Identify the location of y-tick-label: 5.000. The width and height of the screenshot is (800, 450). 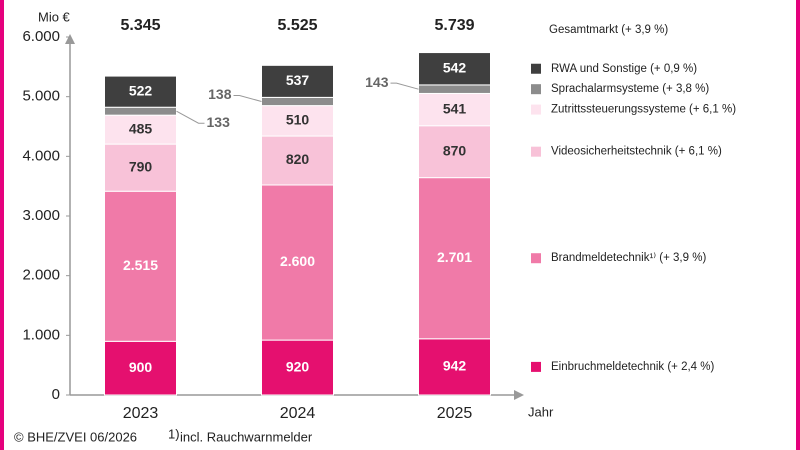
(41, 96).